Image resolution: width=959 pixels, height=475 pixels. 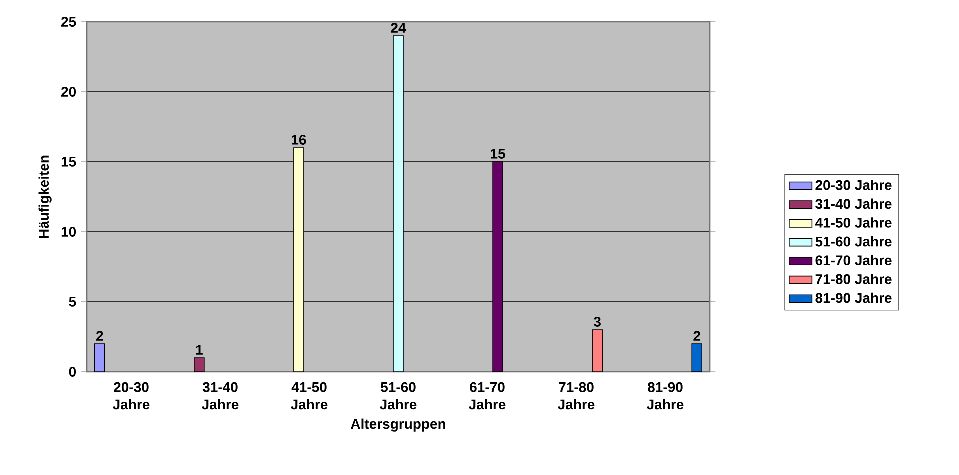 What do you see at coordinates (498, 154) in the screenshot?
I see `data-label: 15` at bounding box center [498, 154].